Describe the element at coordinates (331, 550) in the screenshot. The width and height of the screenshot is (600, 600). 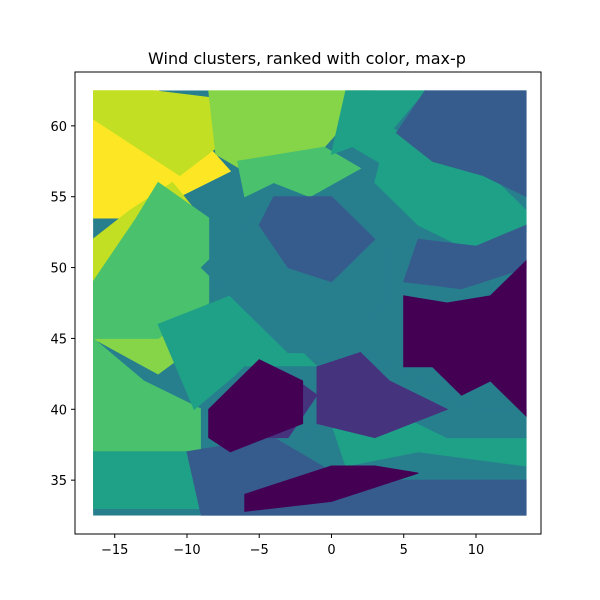
I see `x-tick-label: 0` at that location.